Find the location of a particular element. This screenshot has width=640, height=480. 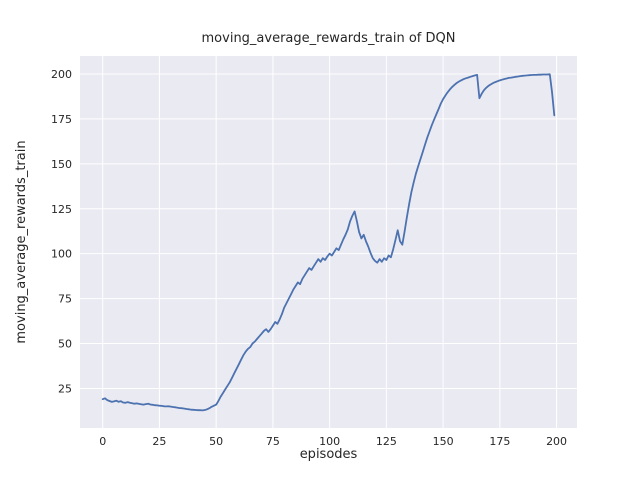

y-tick-label: 175 is located at coordinates (61, 119).